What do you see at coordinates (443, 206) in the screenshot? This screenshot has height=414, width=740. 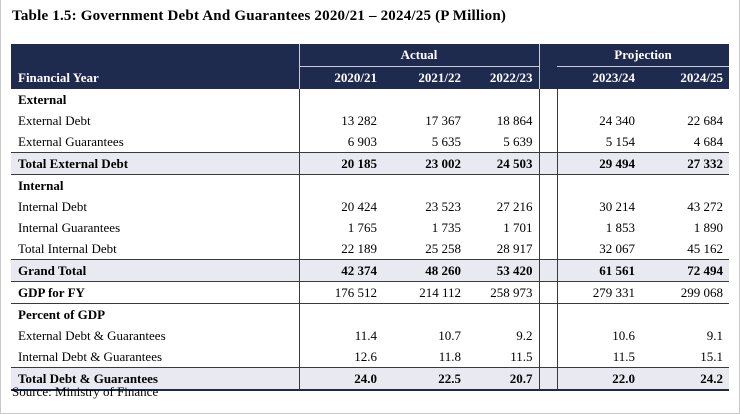 I see `cell-value: 23 523` at bounding box center [443, 206].